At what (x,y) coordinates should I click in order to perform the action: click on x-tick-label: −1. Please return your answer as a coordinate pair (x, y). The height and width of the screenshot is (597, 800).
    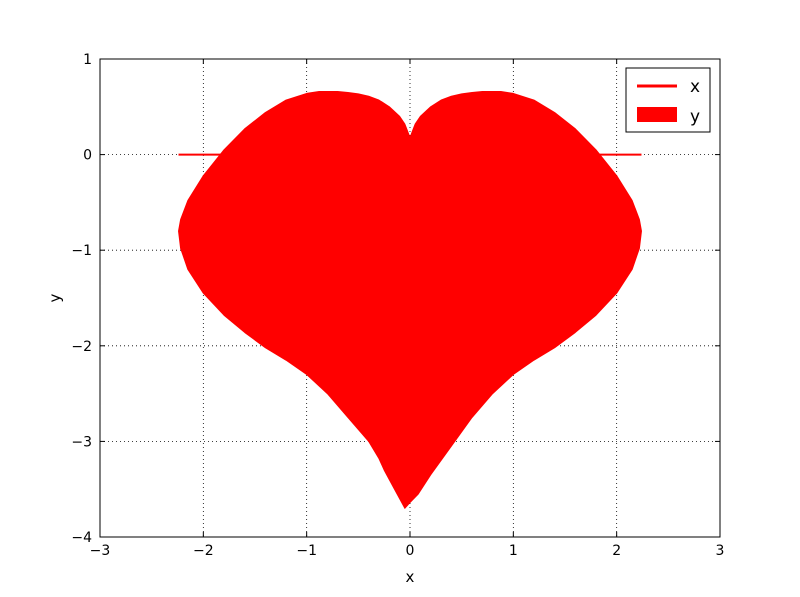
    Looking at the image, I should click on (306, 551).